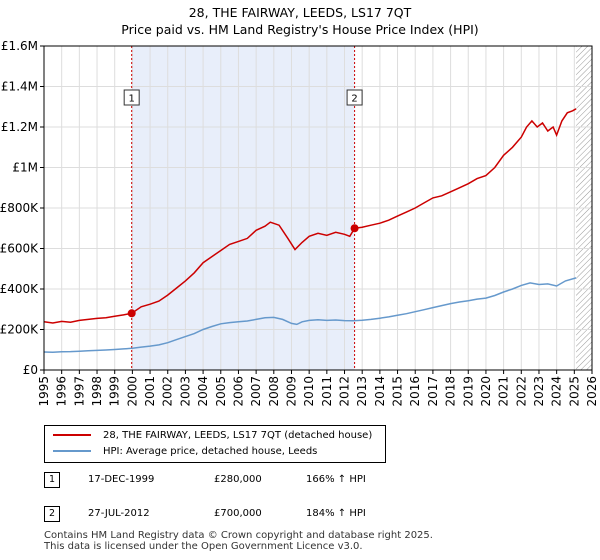 This screenshot has height=560, width=600. What do you see at coordinates (574, 391) in the screenshot?
I see `x-tick-label: 2025` at bounding box center [574, 391].